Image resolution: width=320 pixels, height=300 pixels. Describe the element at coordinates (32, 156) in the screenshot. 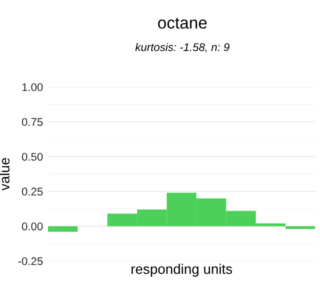

I see `y-tick-label: 0.50` at that location.